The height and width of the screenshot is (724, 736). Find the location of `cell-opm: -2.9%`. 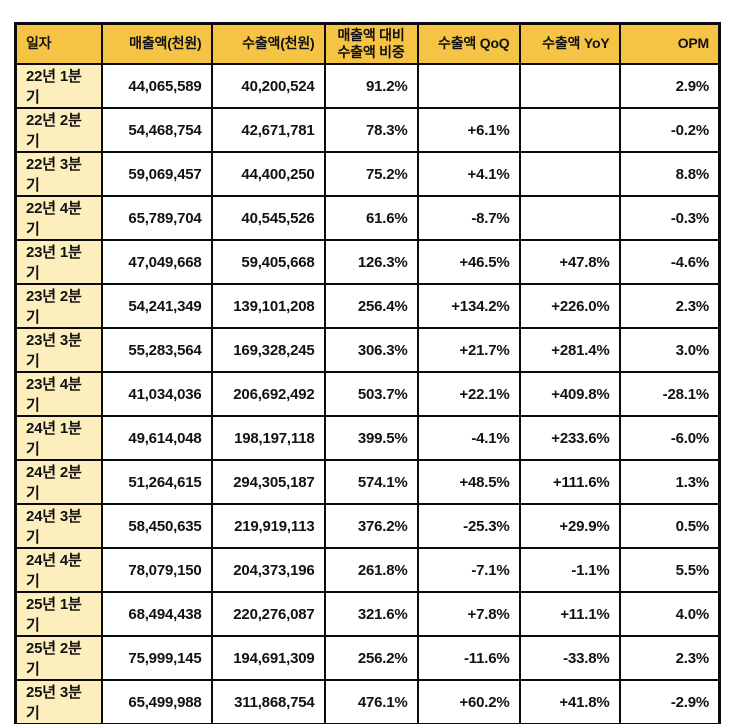

cell-opm: -2.9% is located at coordinates (669, 701).